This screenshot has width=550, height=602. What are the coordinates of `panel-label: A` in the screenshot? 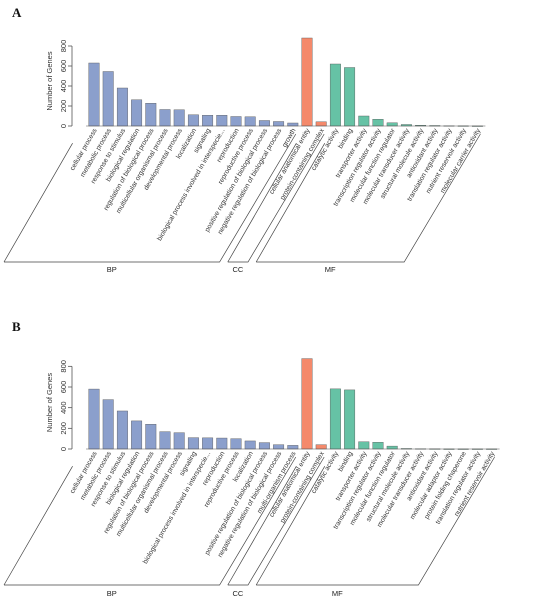 It's located at (17, 12).